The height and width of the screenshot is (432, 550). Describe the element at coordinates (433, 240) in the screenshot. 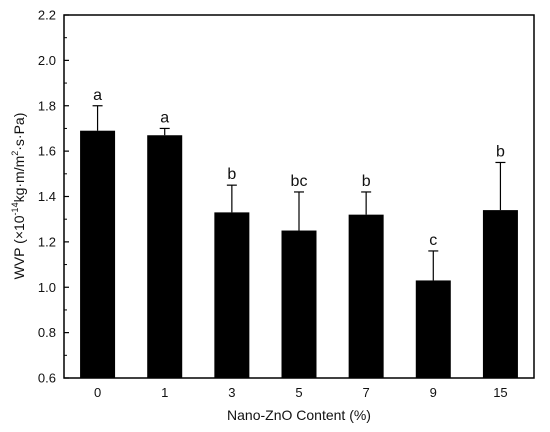

I see `significance-label: c` at that location.